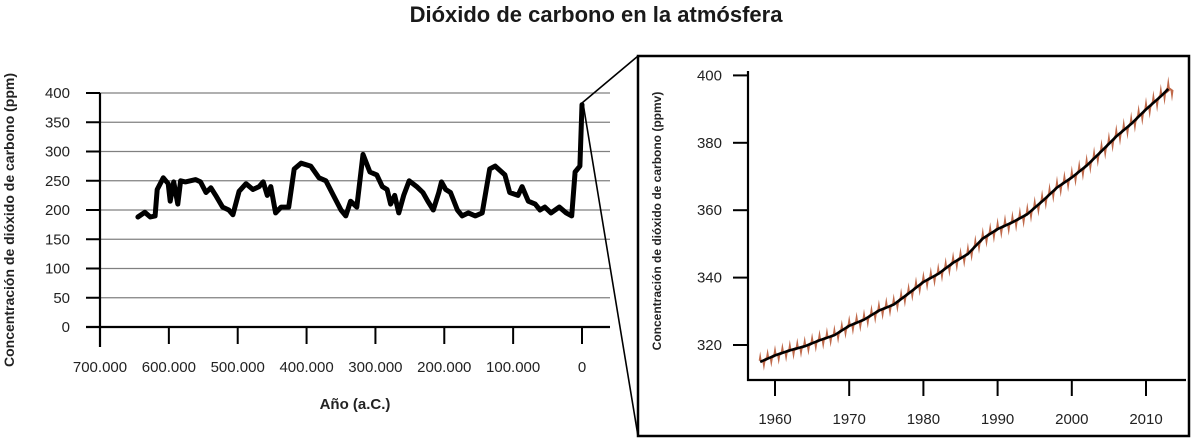 This screenshot has width=1192, height=439. What do you see at coordinates (923, 419) in the screenshot?
I see `inset-x-tick-label: 1980` at bounding box center [923, 419].